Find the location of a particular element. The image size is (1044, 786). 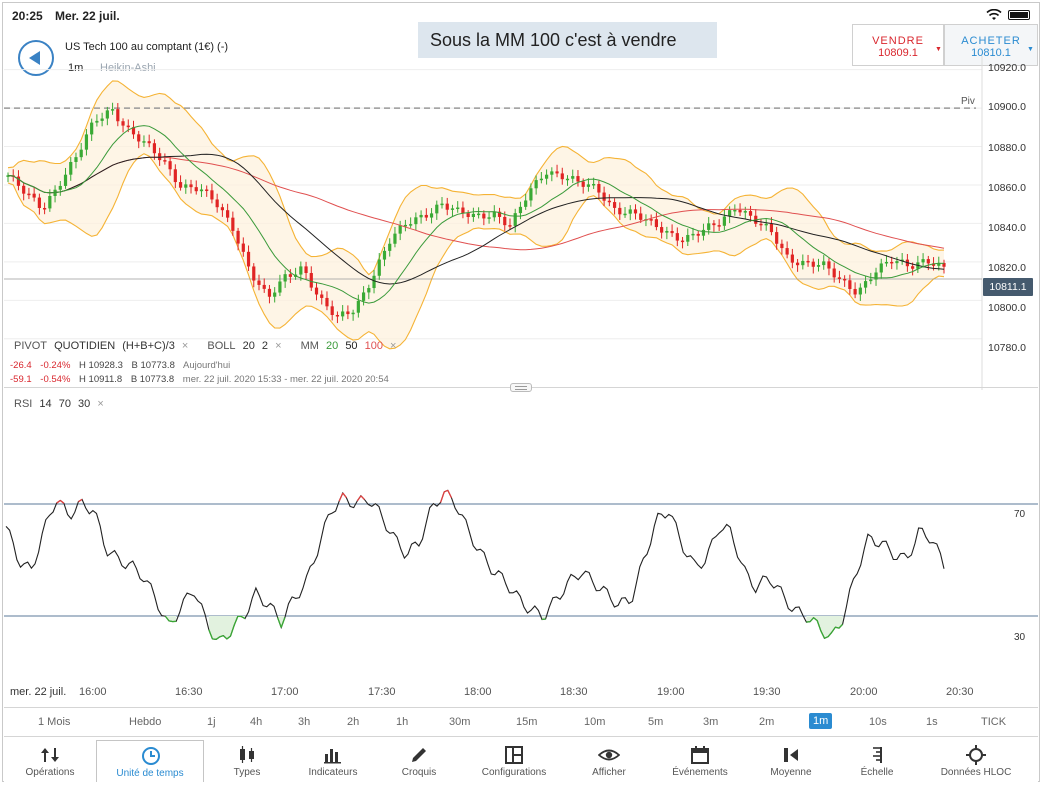

pane-resize-handle is located at coordinates (521, 387).